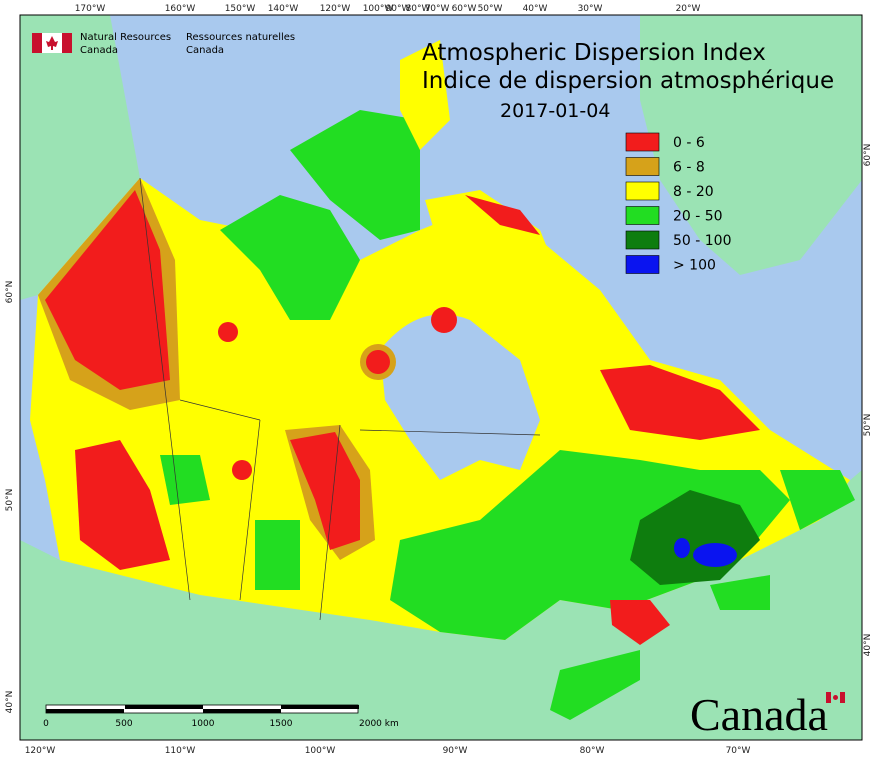  Describe the element at coordinates (751, 145) in the screenshot. I see `greenland` at that location.